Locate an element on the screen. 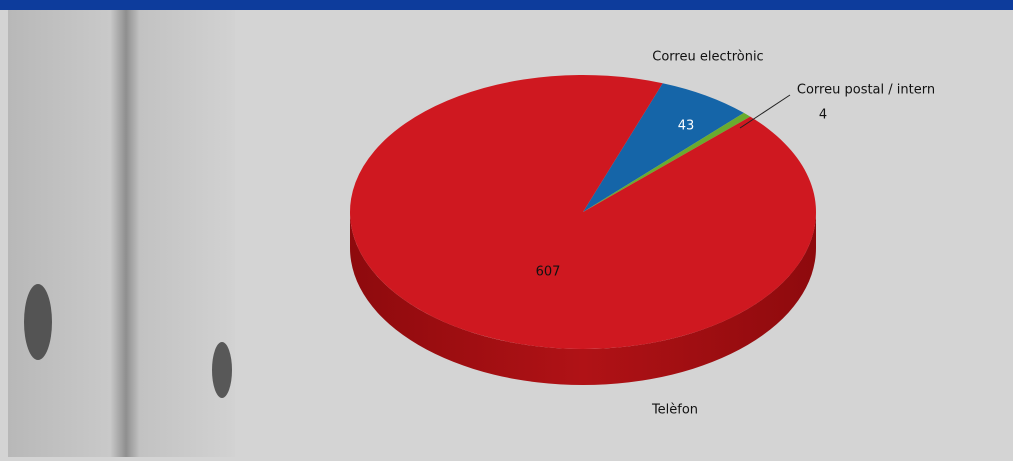  category-label: Telèfon is located at coordinates (674, 410).